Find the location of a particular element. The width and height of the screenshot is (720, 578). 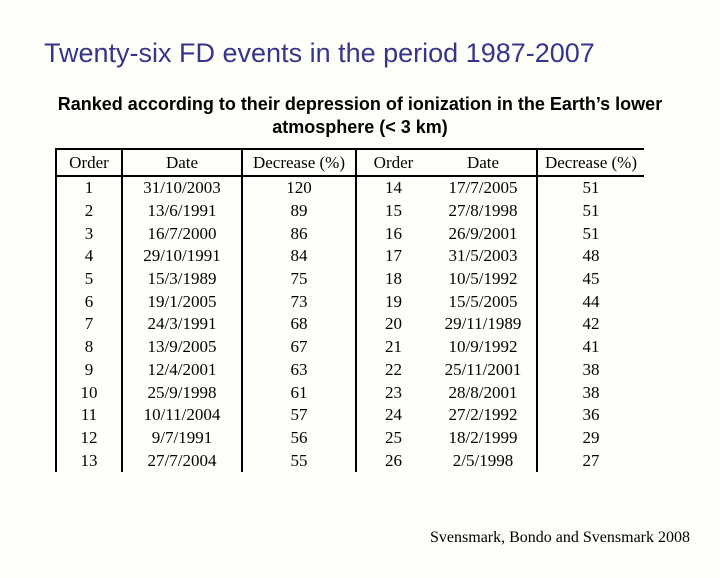

order-cell: 21 is located at coordinates (393, 347).